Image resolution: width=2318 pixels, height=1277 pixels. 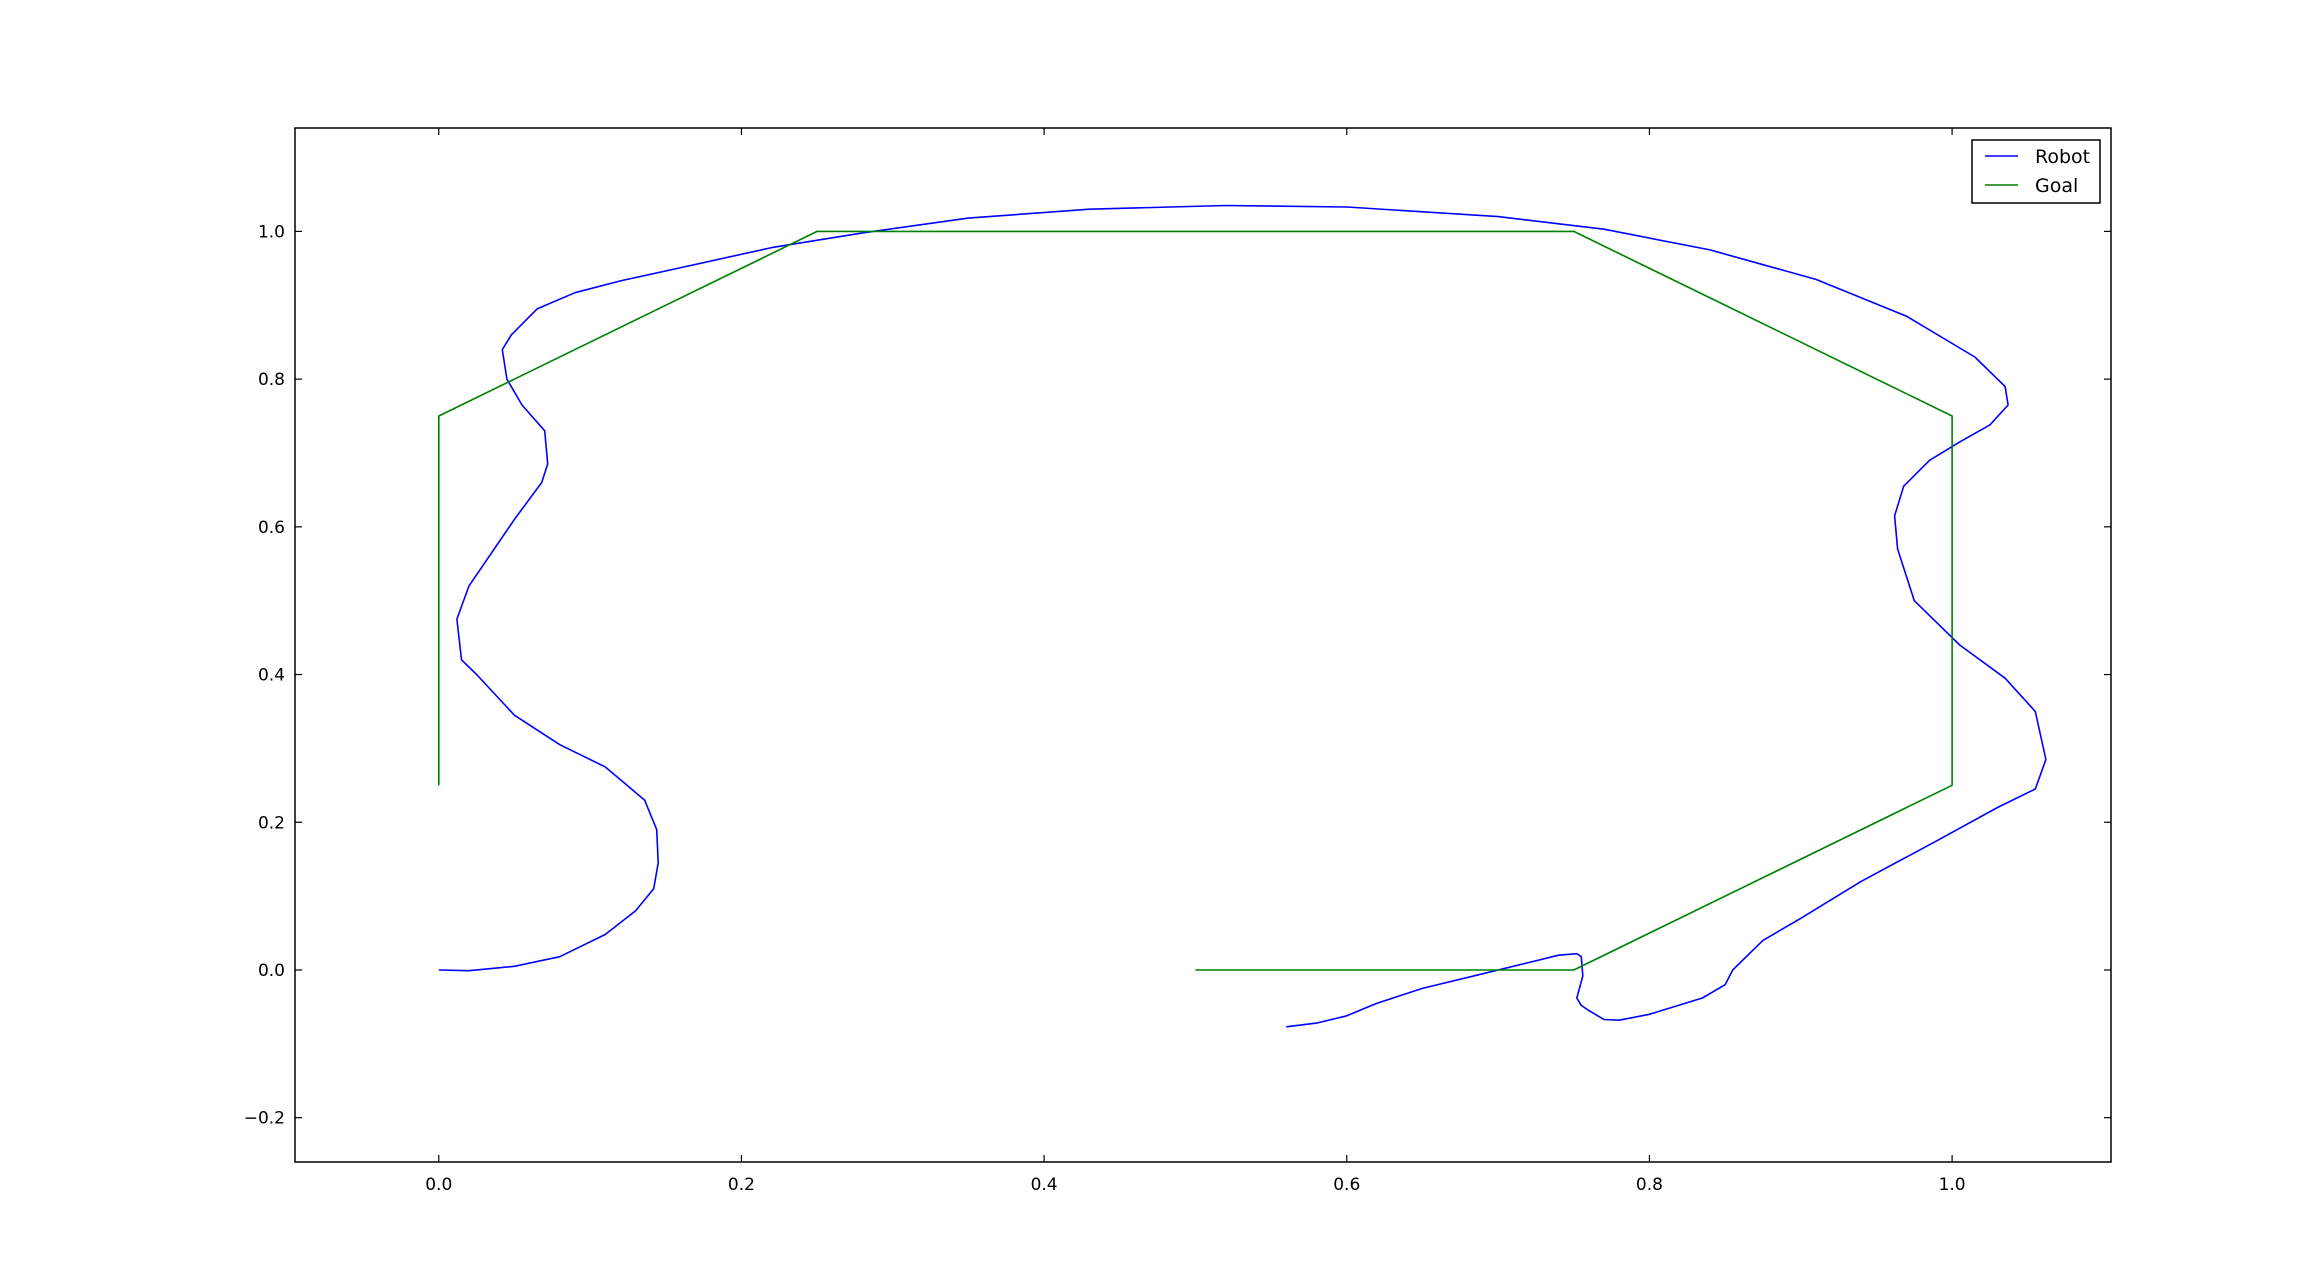 What do you see at coordinates (1952, 1185) in the screenshot?
I see `x-tick-label: 1.0` at bounding box center [1952, 1185].